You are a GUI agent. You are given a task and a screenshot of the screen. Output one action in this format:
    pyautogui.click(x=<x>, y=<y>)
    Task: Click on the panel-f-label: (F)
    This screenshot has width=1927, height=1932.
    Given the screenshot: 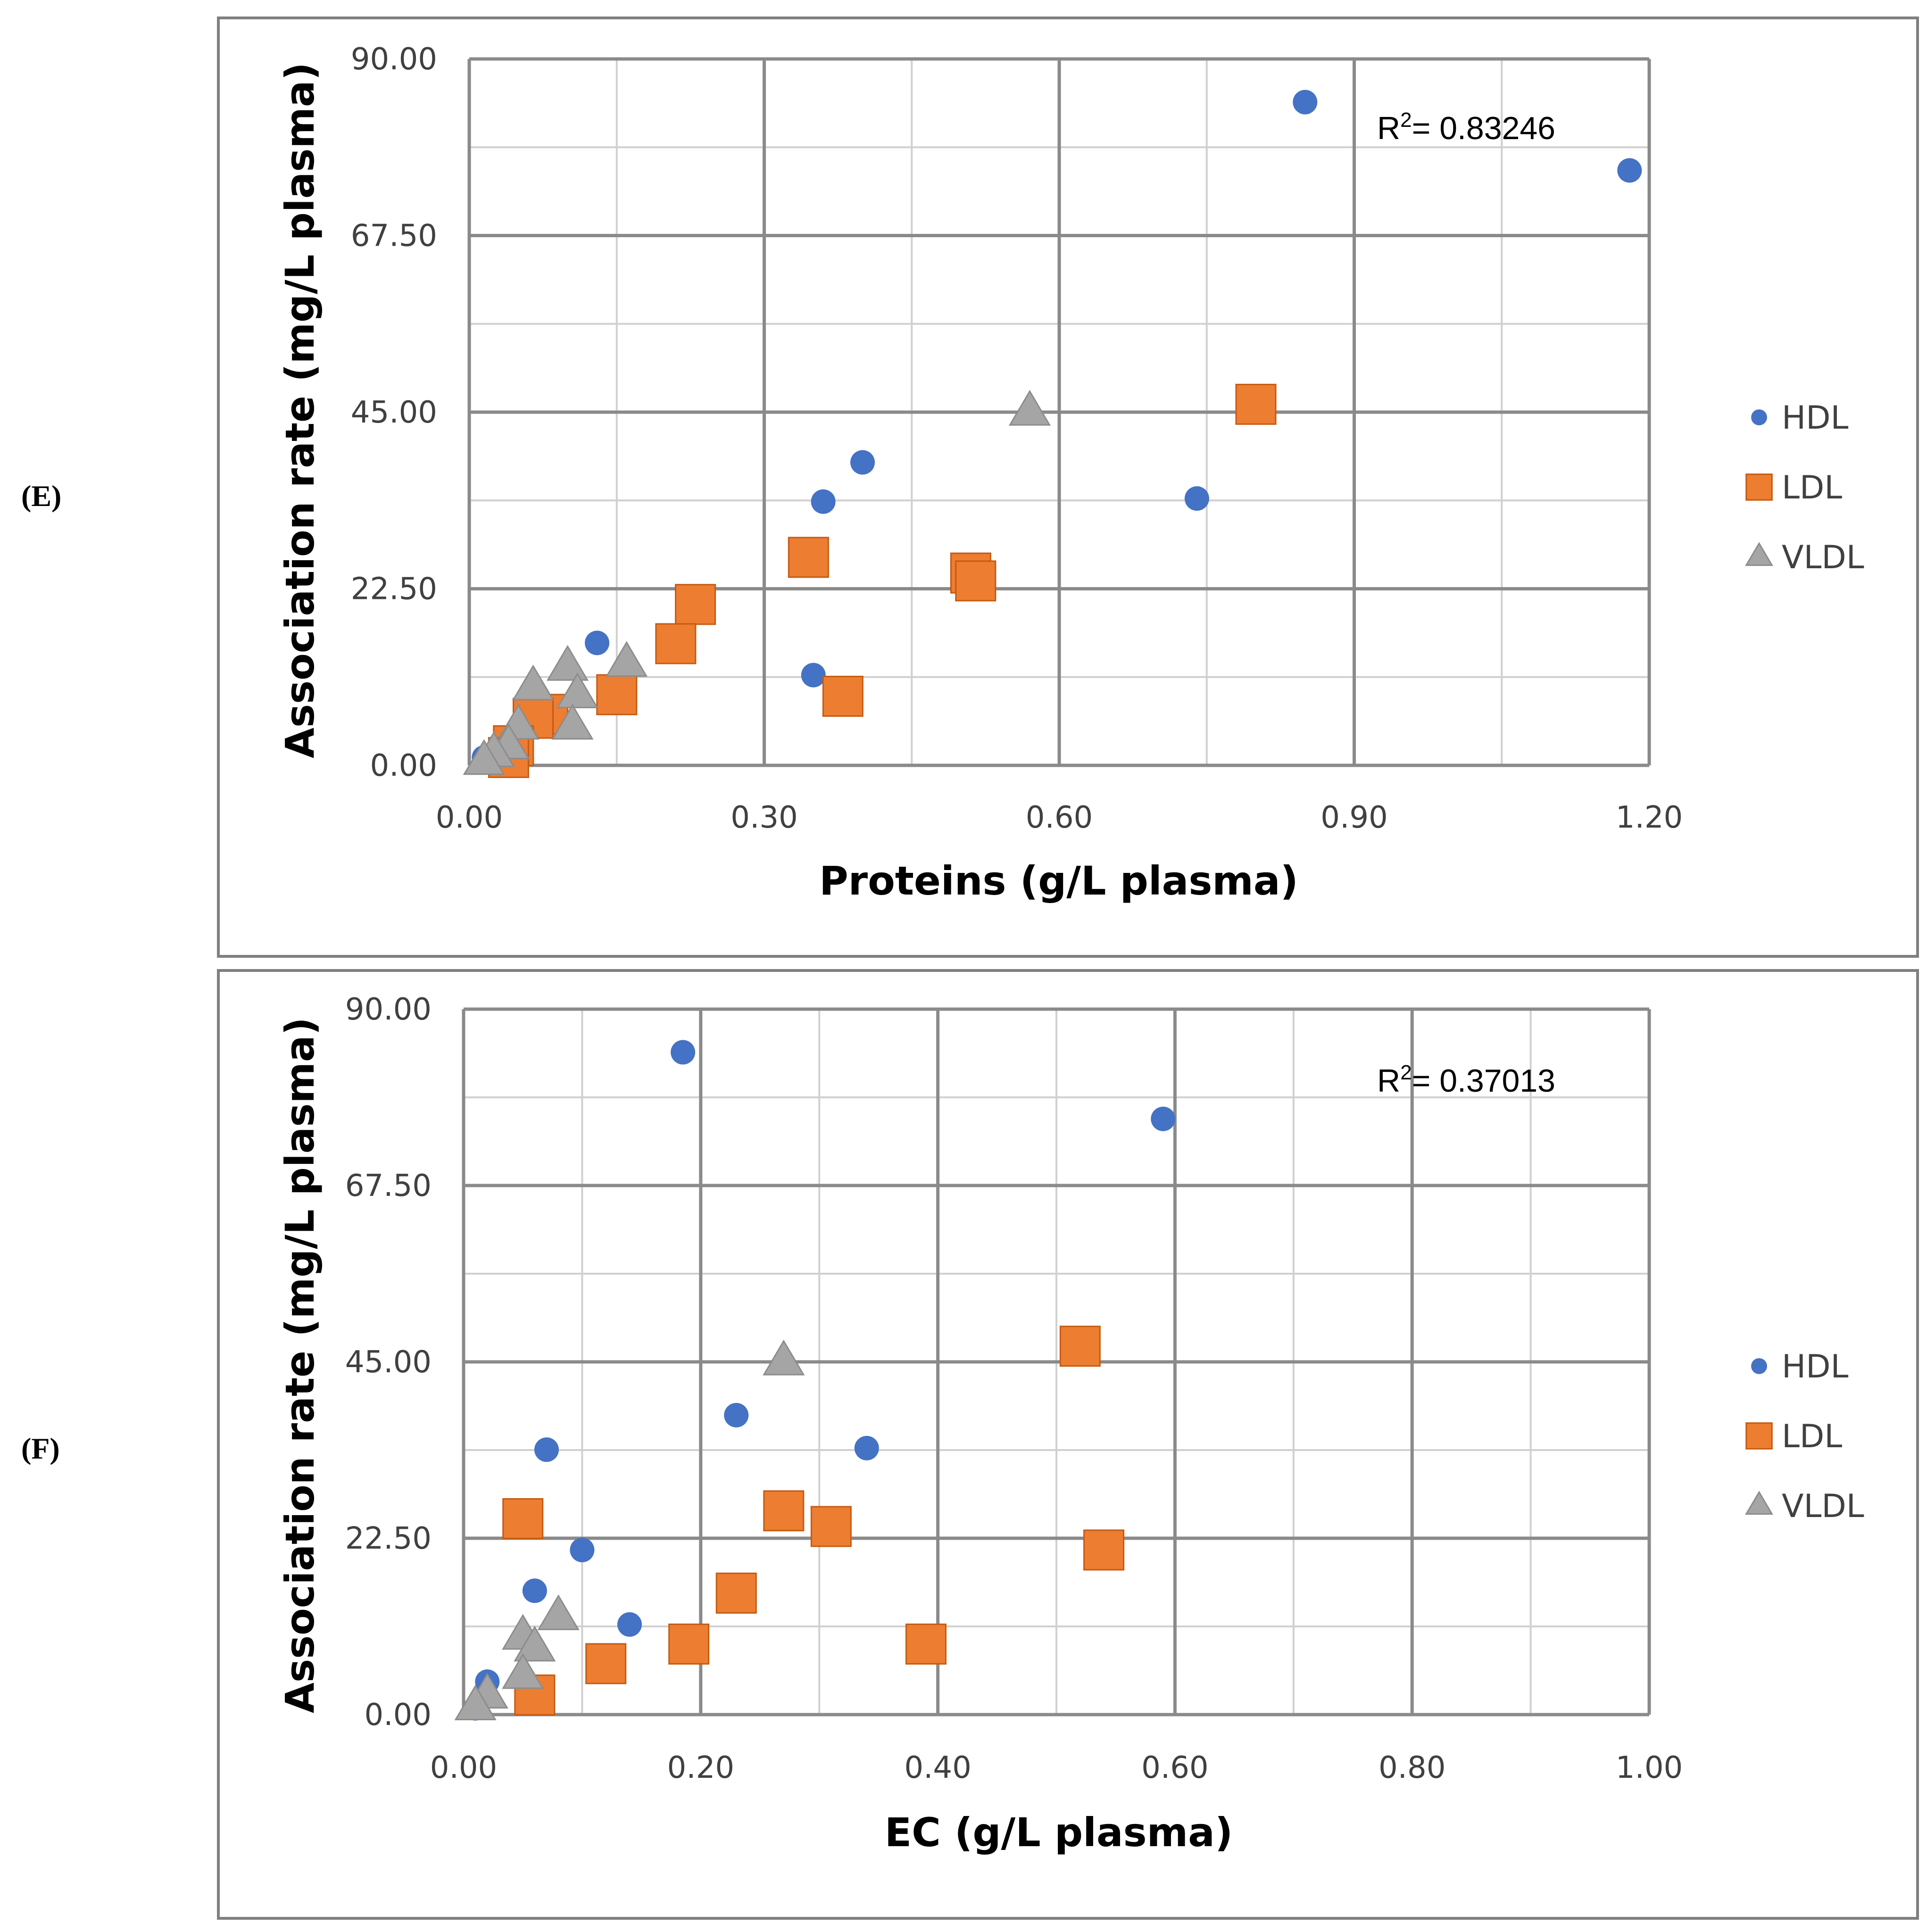 What is the action you would take?
    pyautogui.click(x=40, y=1448)
    